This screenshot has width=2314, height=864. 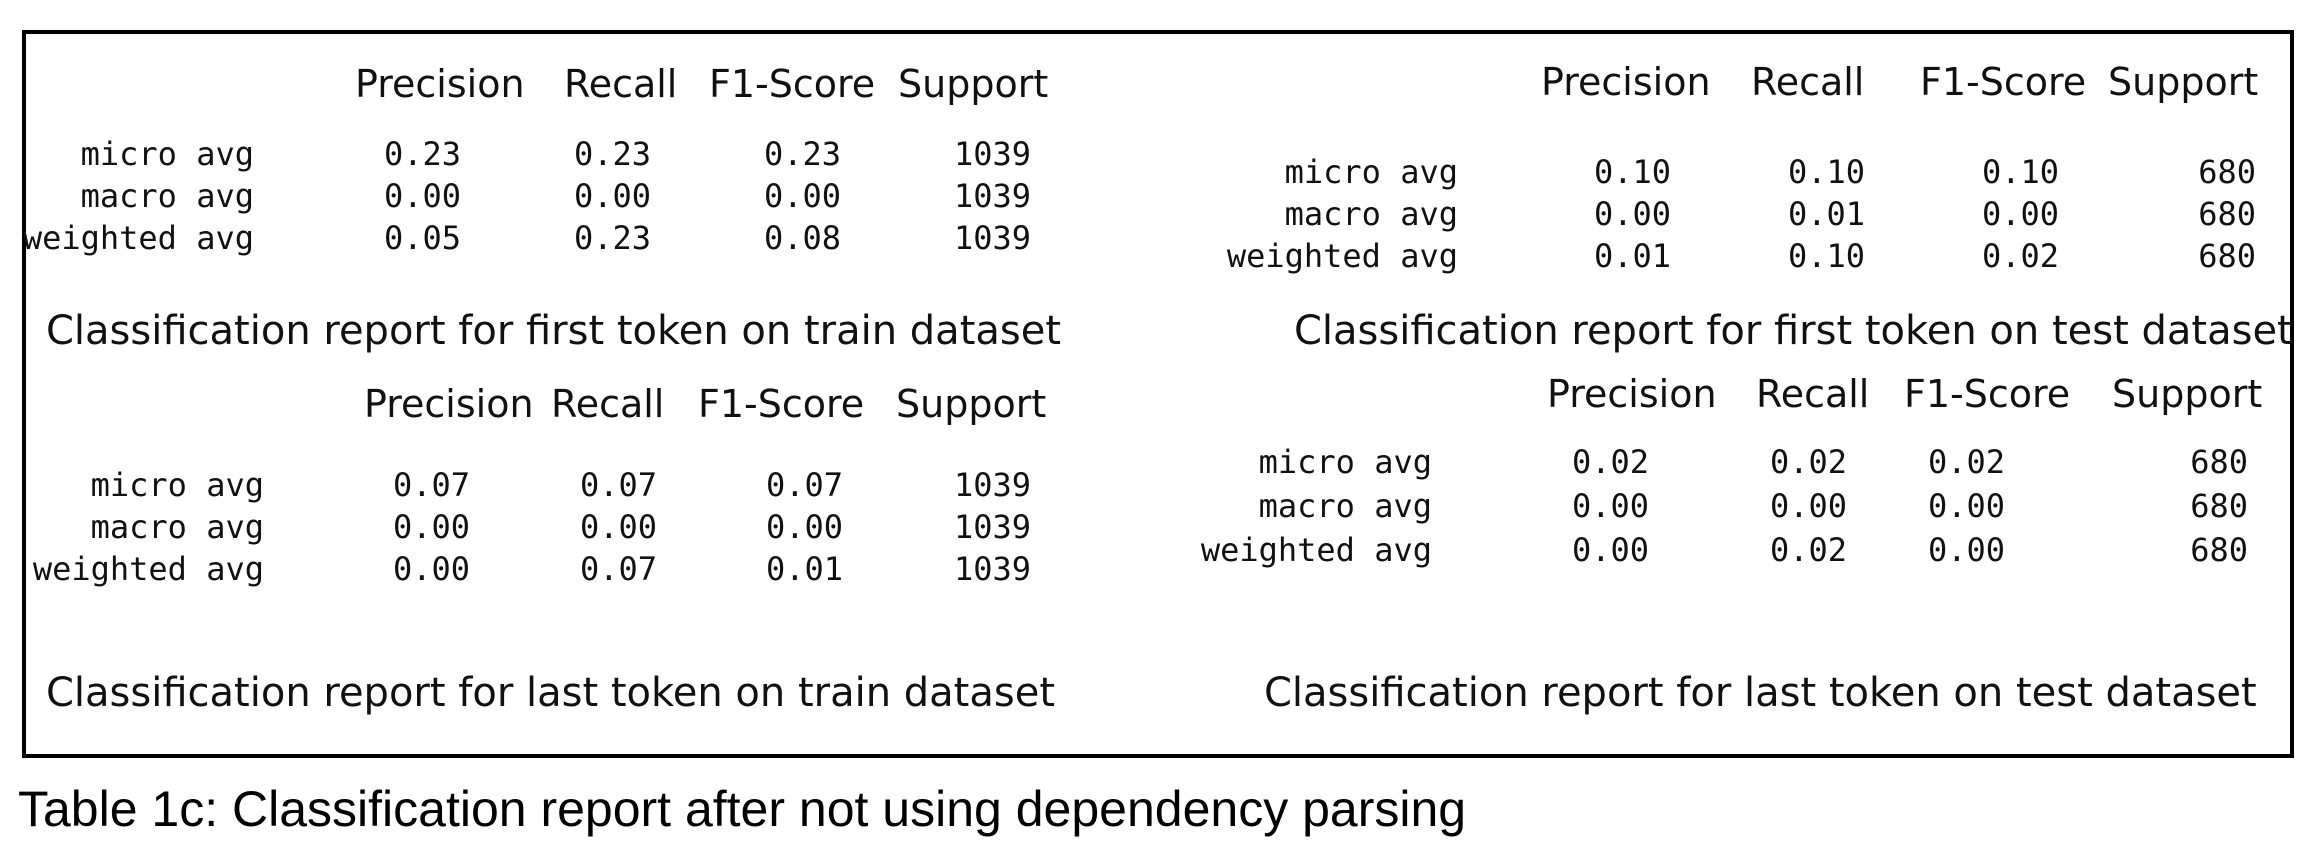 I want to click on cell-f1-score: 0.10, so click(x=2021, y=172).